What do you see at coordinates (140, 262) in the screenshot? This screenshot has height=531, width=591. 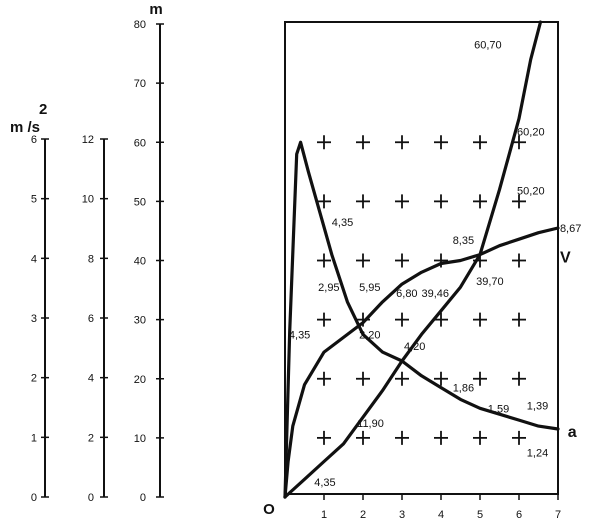 I see `scale-tick-label: 40` at bounding box center [140, 262].